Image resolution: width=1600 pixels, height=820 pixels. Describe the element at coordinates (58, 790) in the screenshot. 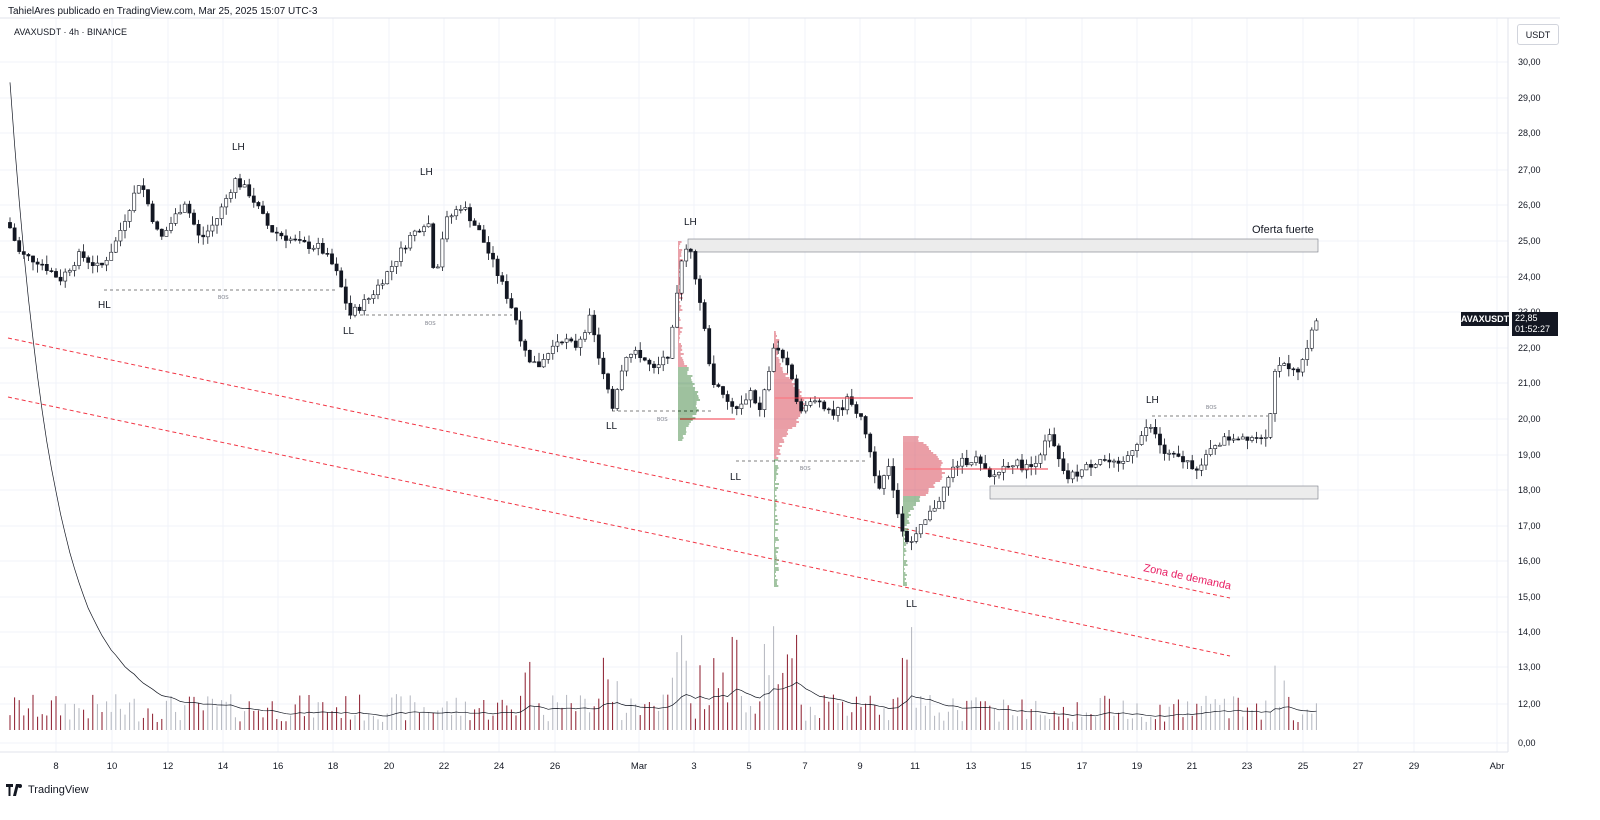

I see `footer-brand-label: TradingView` at that location.